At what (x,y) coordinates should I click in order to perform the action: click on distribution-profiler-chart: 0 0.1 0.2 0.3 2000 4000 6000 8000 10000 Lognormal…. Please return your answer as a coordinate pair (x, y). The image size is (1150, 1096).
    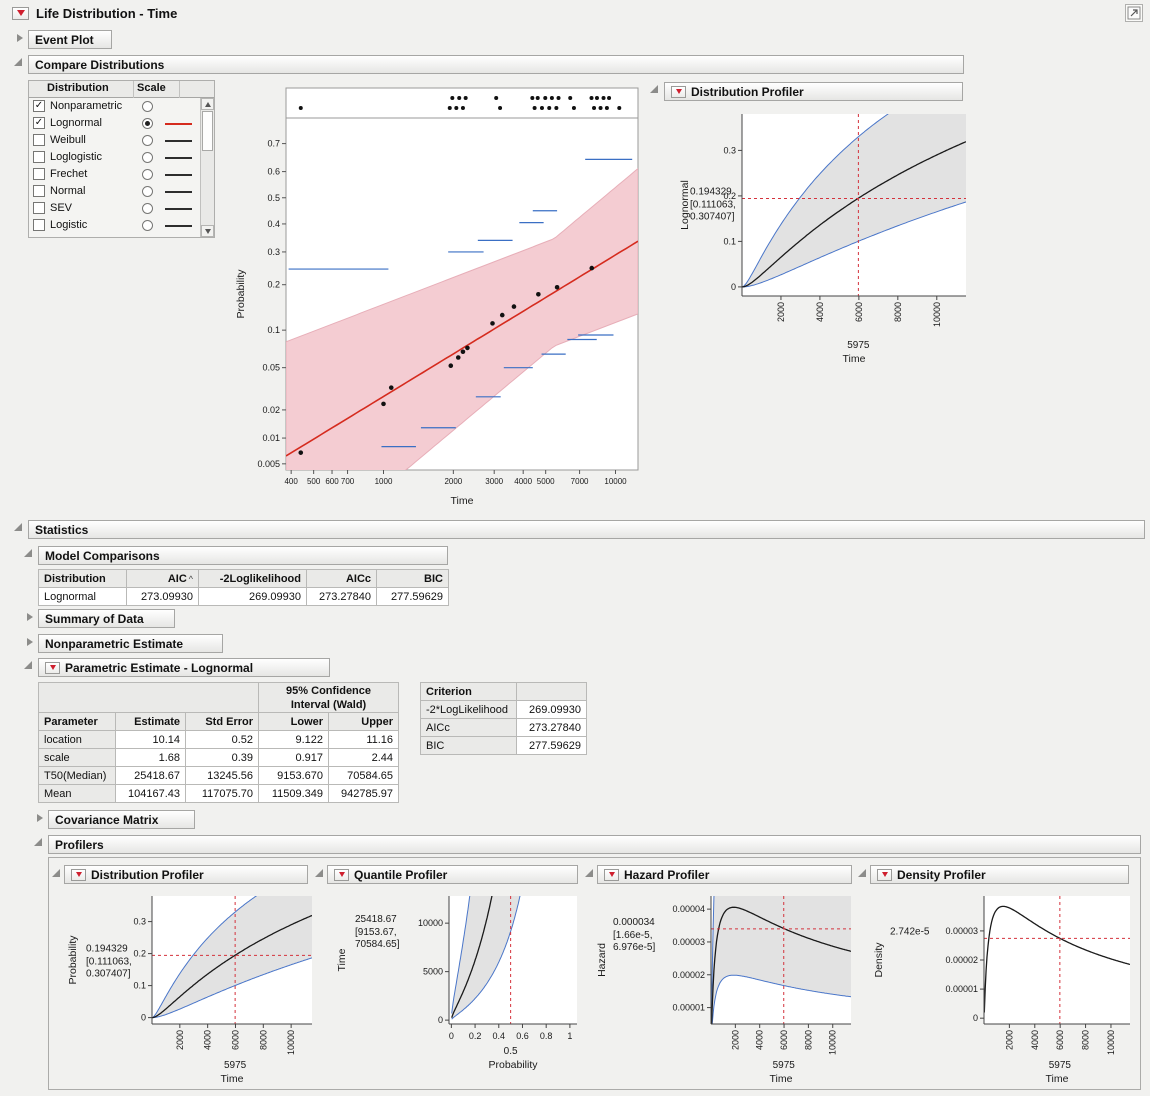
    Looking at the image, I should click on (829, 249).